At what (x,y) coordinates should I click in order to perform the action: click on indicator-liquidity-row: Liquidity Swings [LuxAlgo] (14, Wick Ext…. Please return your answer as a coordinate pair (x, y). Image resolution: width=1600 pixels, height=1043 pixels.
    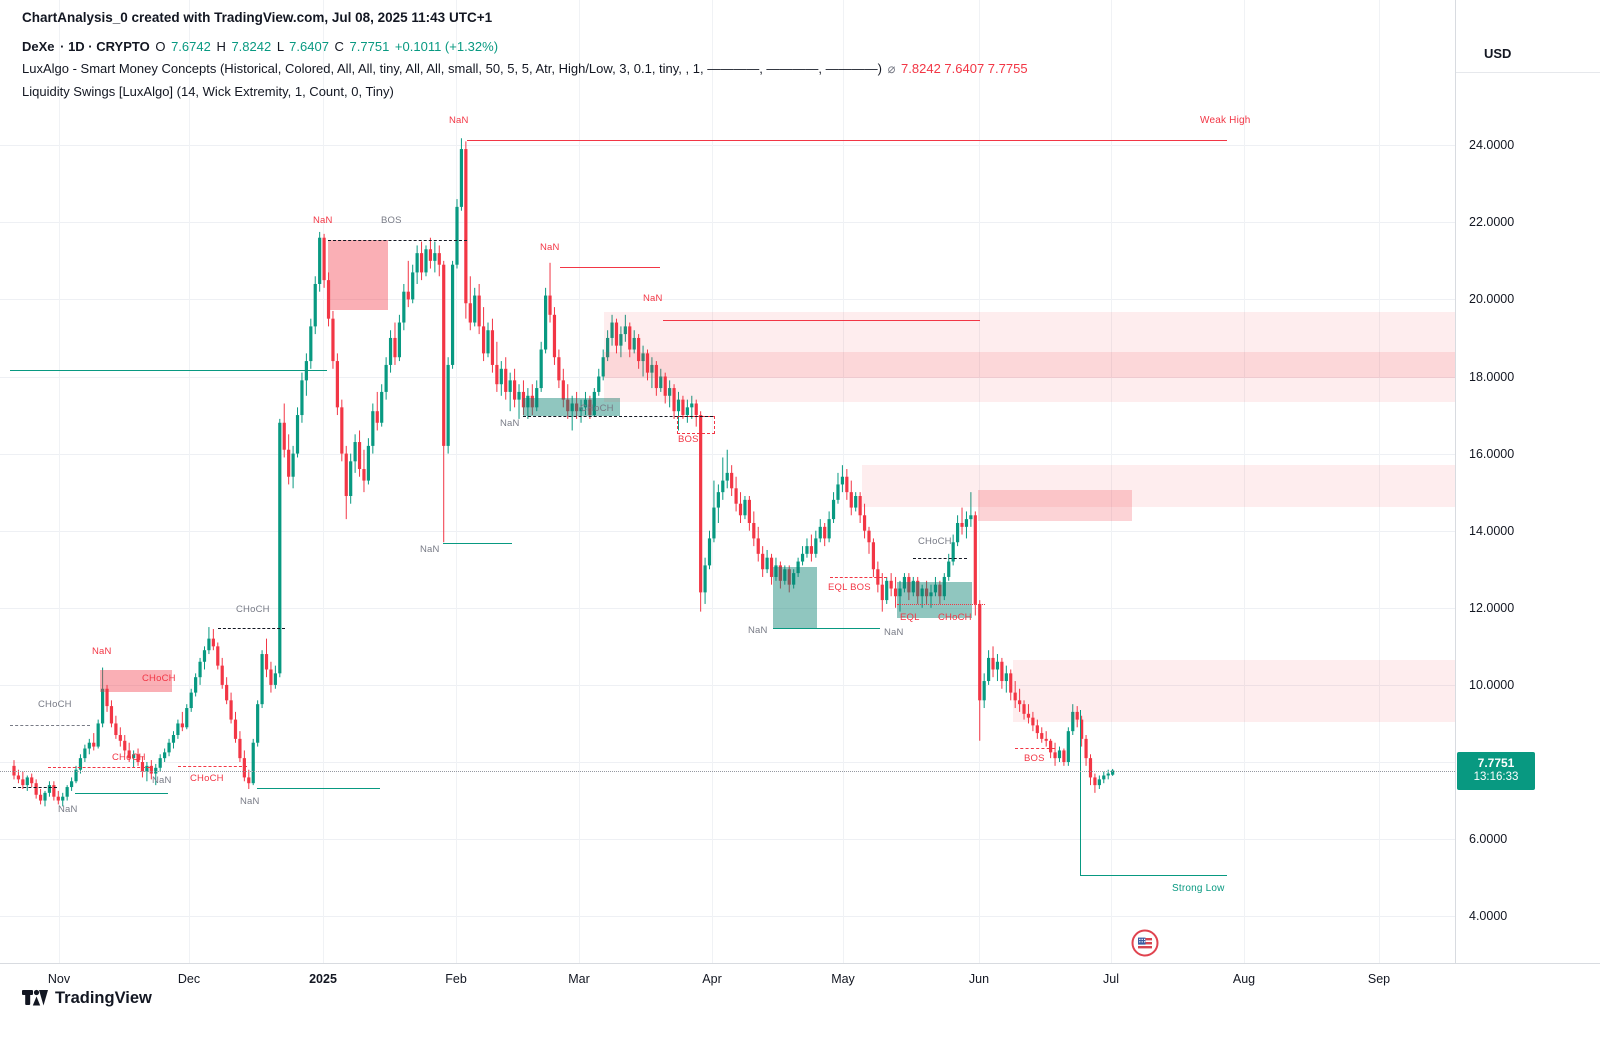
    Looking at the image, I should click on (208, 91).